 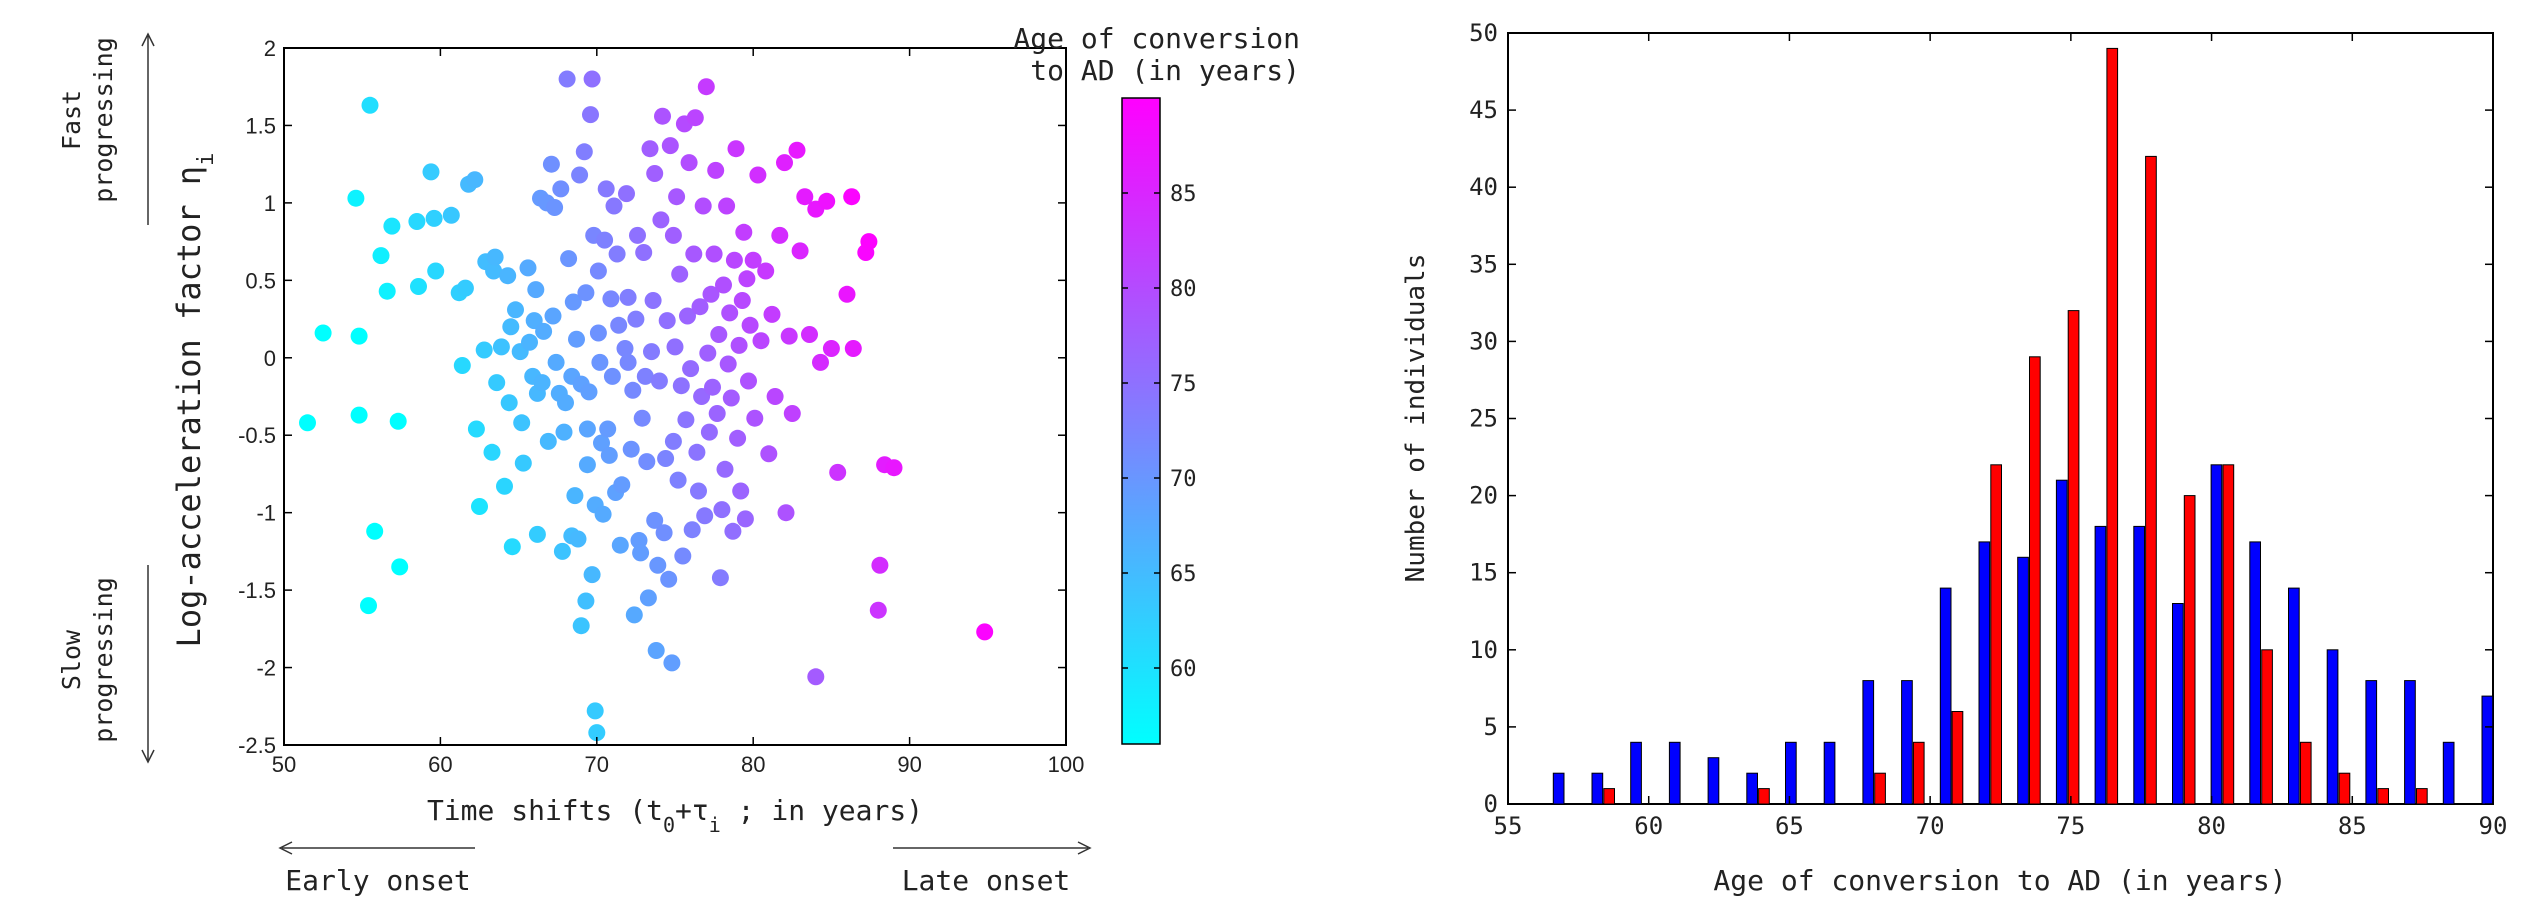 I want to click on histogram-y-tick-label: 20, so click(x=1483, y=496).